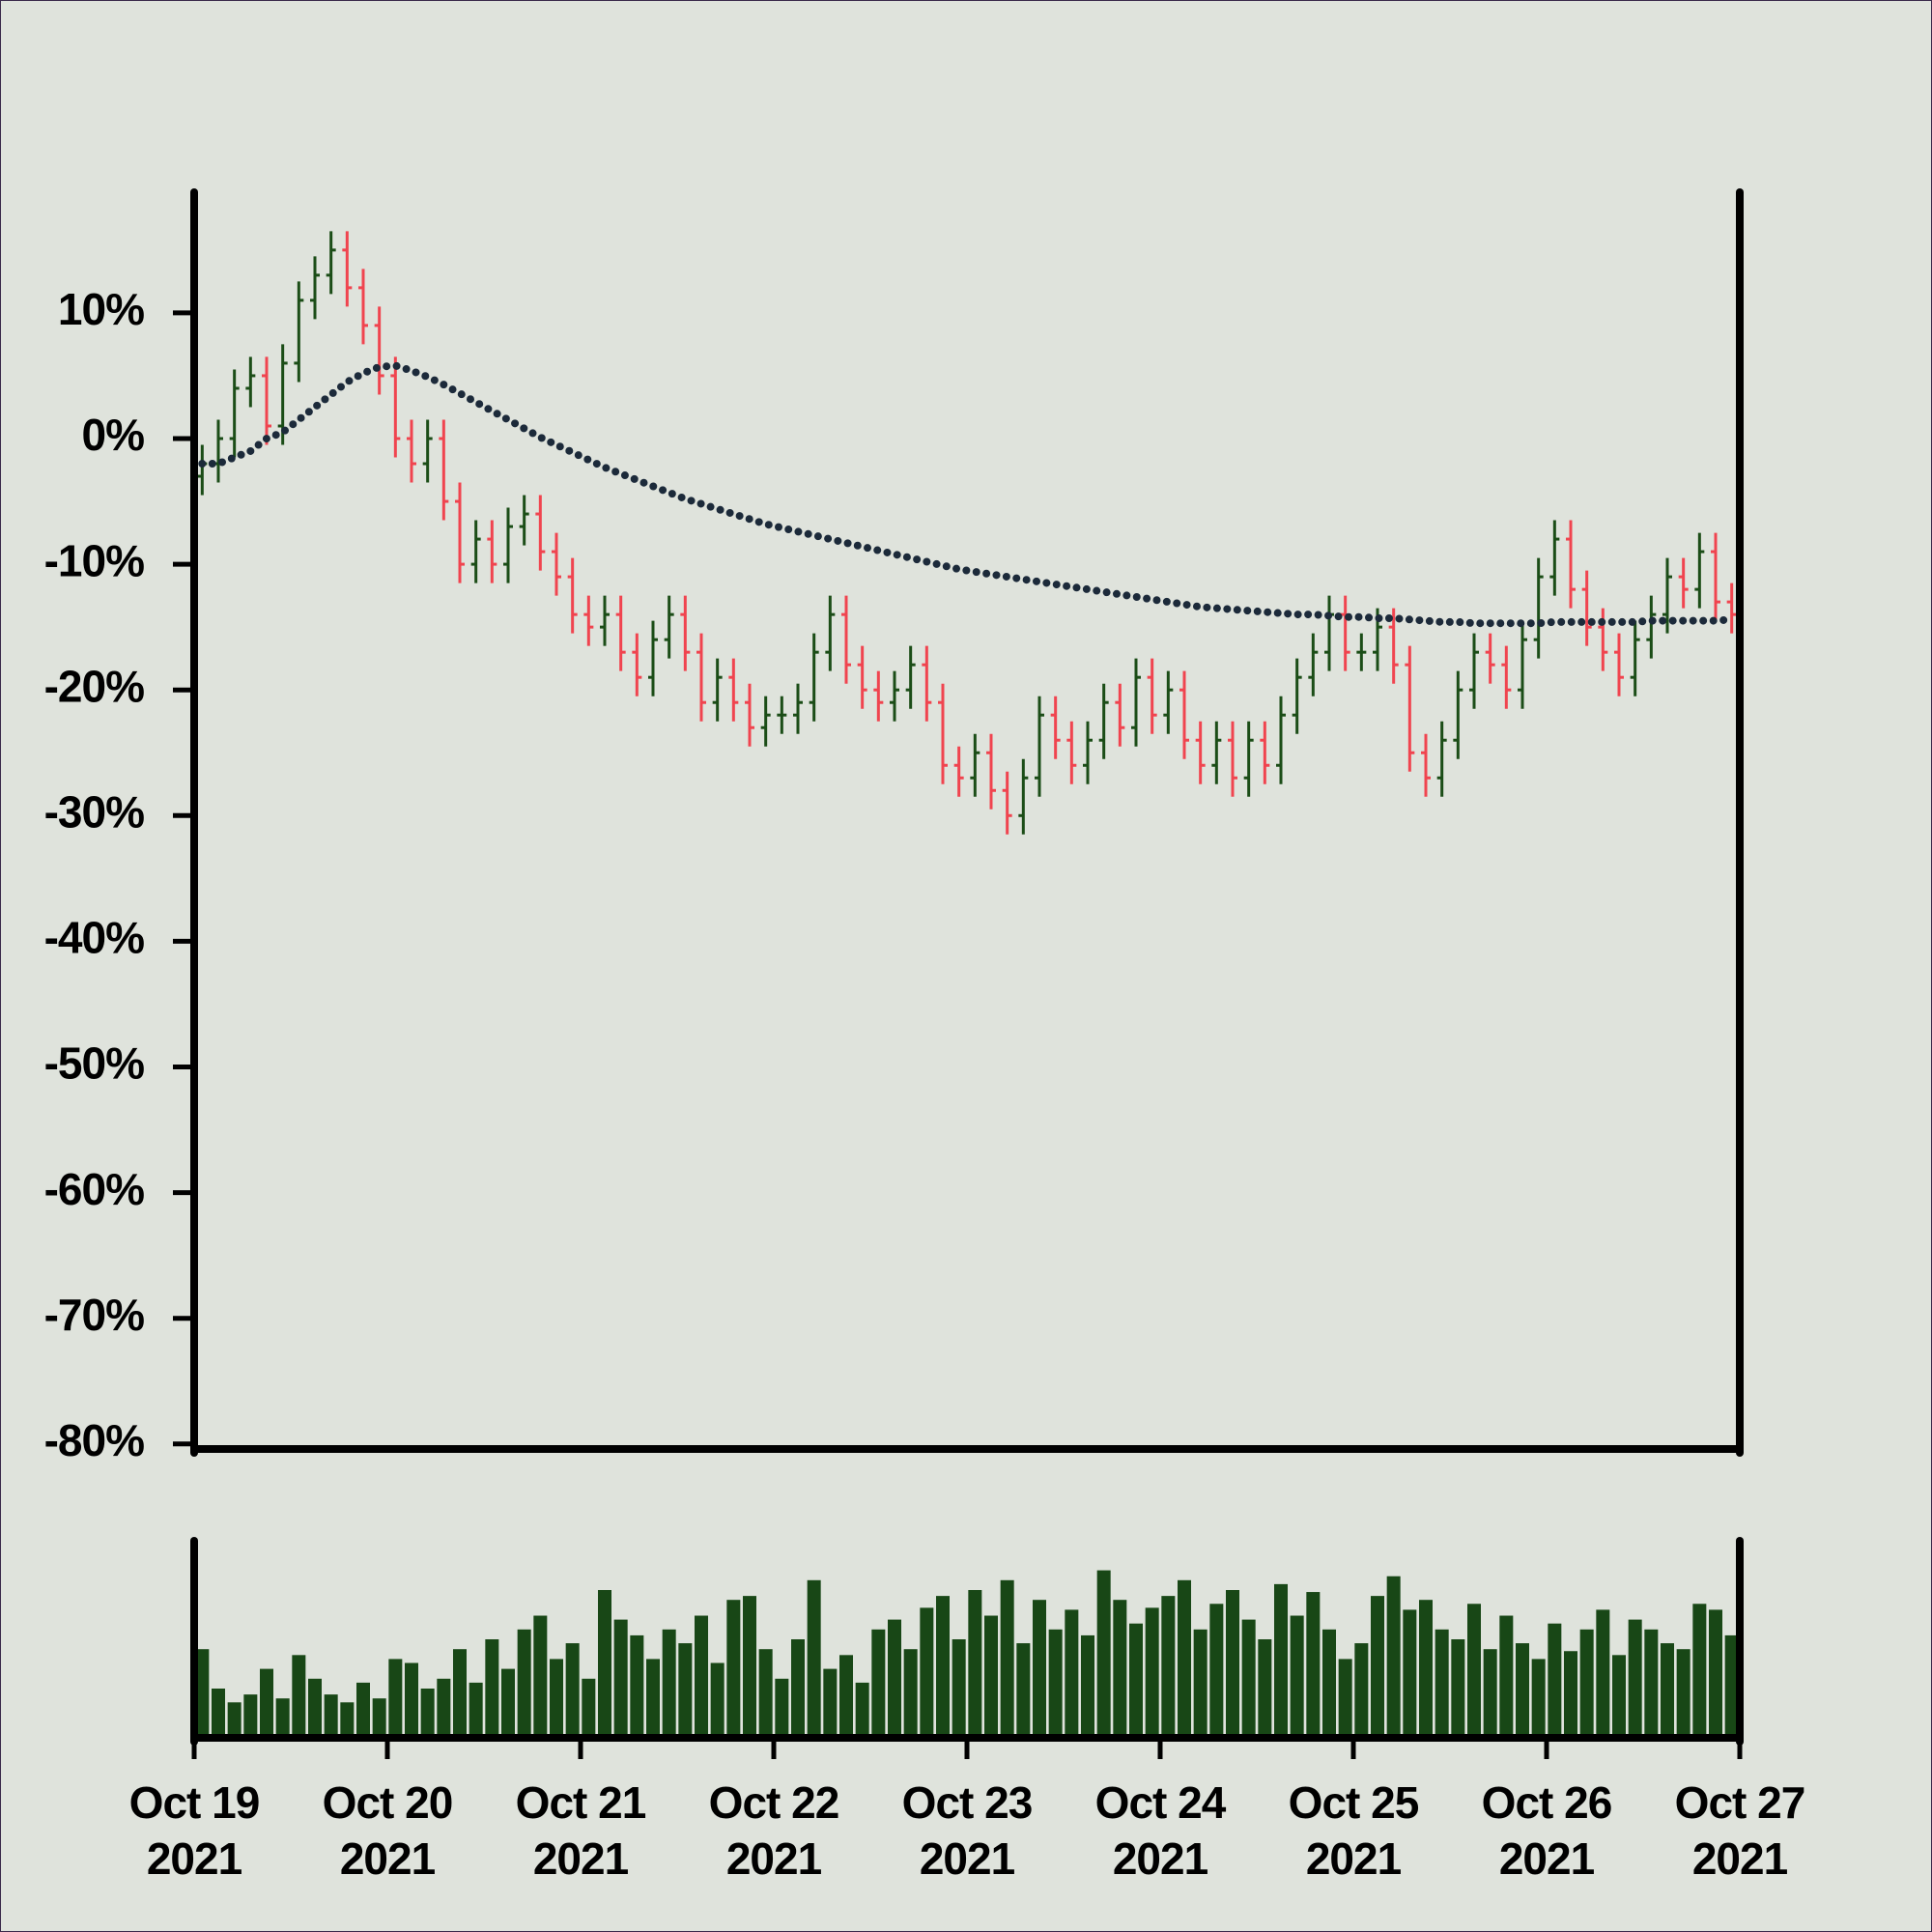 This screenshot has height=1932, width=1932. What do you see at coordinates (94, 811) in the screenshot?
I see `y-tick-label: -30%` at bounding box center [94, 811].